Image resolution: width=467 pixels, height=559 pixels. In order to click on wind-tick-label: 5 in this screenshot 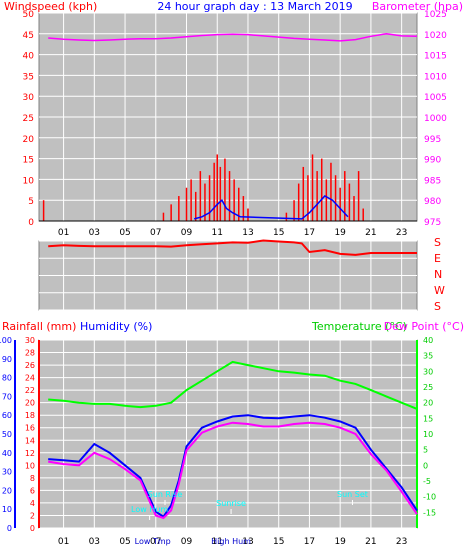, I will do `click(31, 202)`.